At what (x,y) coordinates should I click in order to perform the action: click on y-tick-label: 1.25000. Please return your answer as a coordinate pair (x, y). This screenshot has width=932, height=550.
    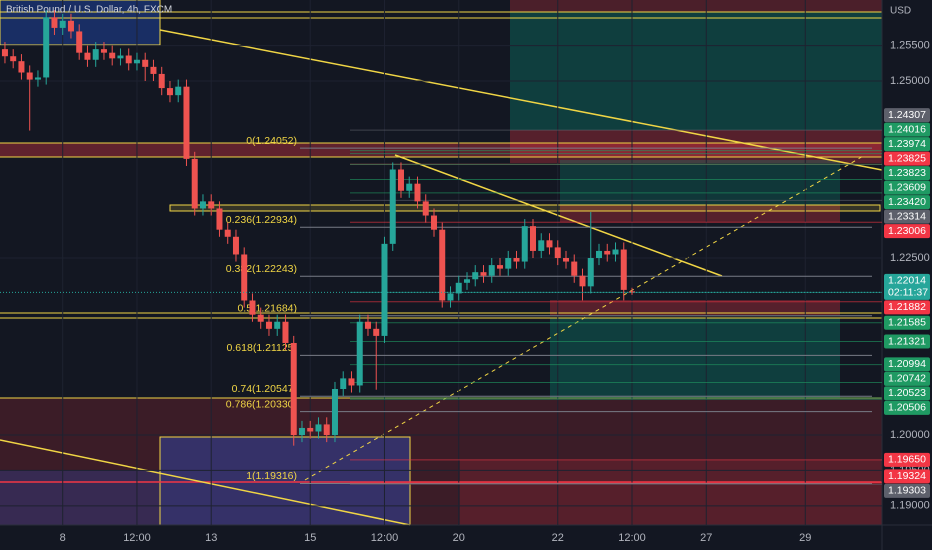
    Looking at the image, I should click on (910, 81).